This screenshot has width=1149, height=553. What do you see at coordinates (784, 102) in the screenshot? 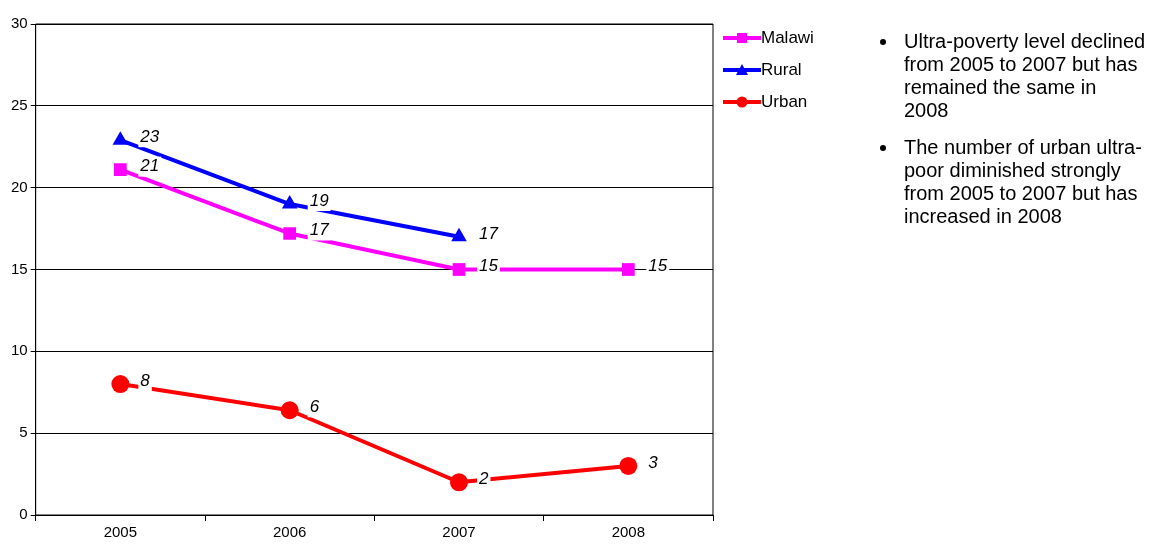
I see `legend-label: Urban` at bounding box center [784, 102].